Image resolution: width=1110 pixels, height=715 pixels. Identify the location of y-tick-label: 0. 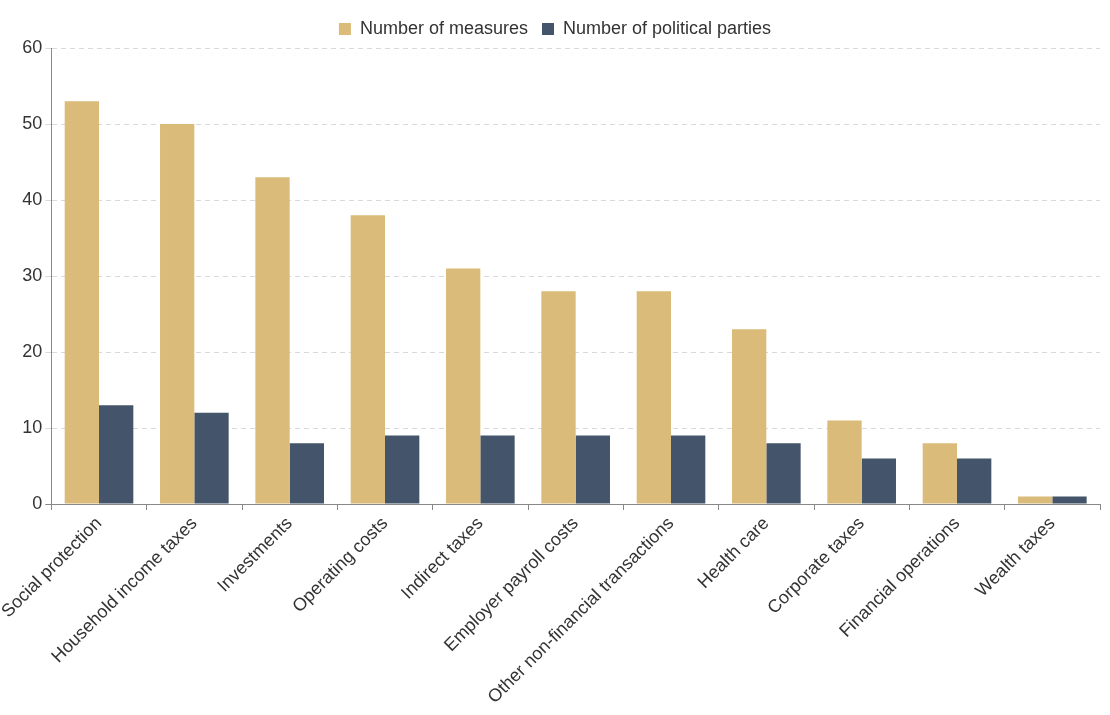
(37, 502).